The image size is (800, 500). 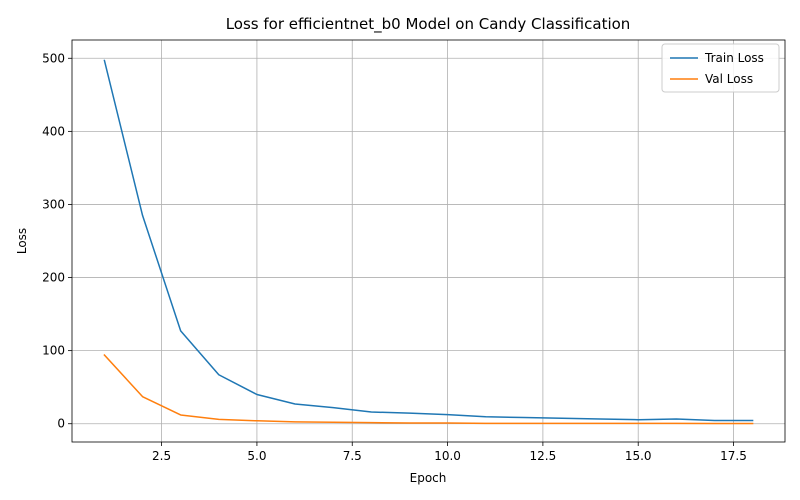 What do you see at coordinates (734, 58) in the screenshot?
I see `legend-label: Train Loss` at bounding box center [734, 58].